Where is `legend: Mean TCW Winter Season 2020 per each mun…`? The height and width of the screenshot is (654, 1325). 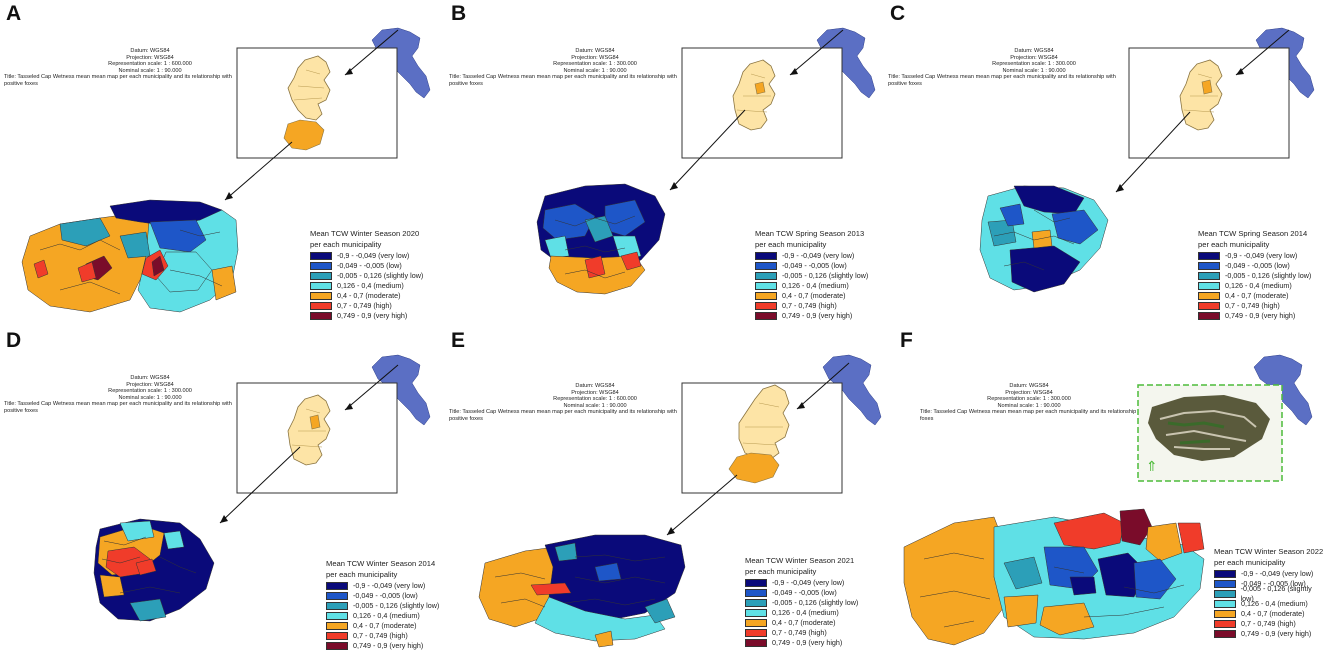 legend: Mean TCW Winter Season 2020 per each mun… is located at coordinates (366, 275).